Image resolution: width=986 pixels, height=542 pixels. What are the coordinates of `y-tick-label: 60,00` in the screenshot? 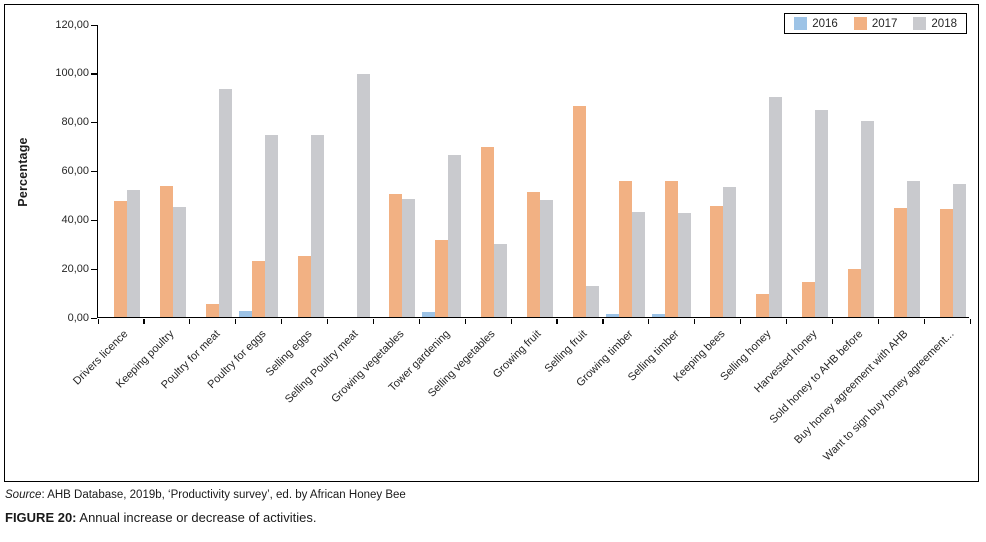 It's located at (75, 171).